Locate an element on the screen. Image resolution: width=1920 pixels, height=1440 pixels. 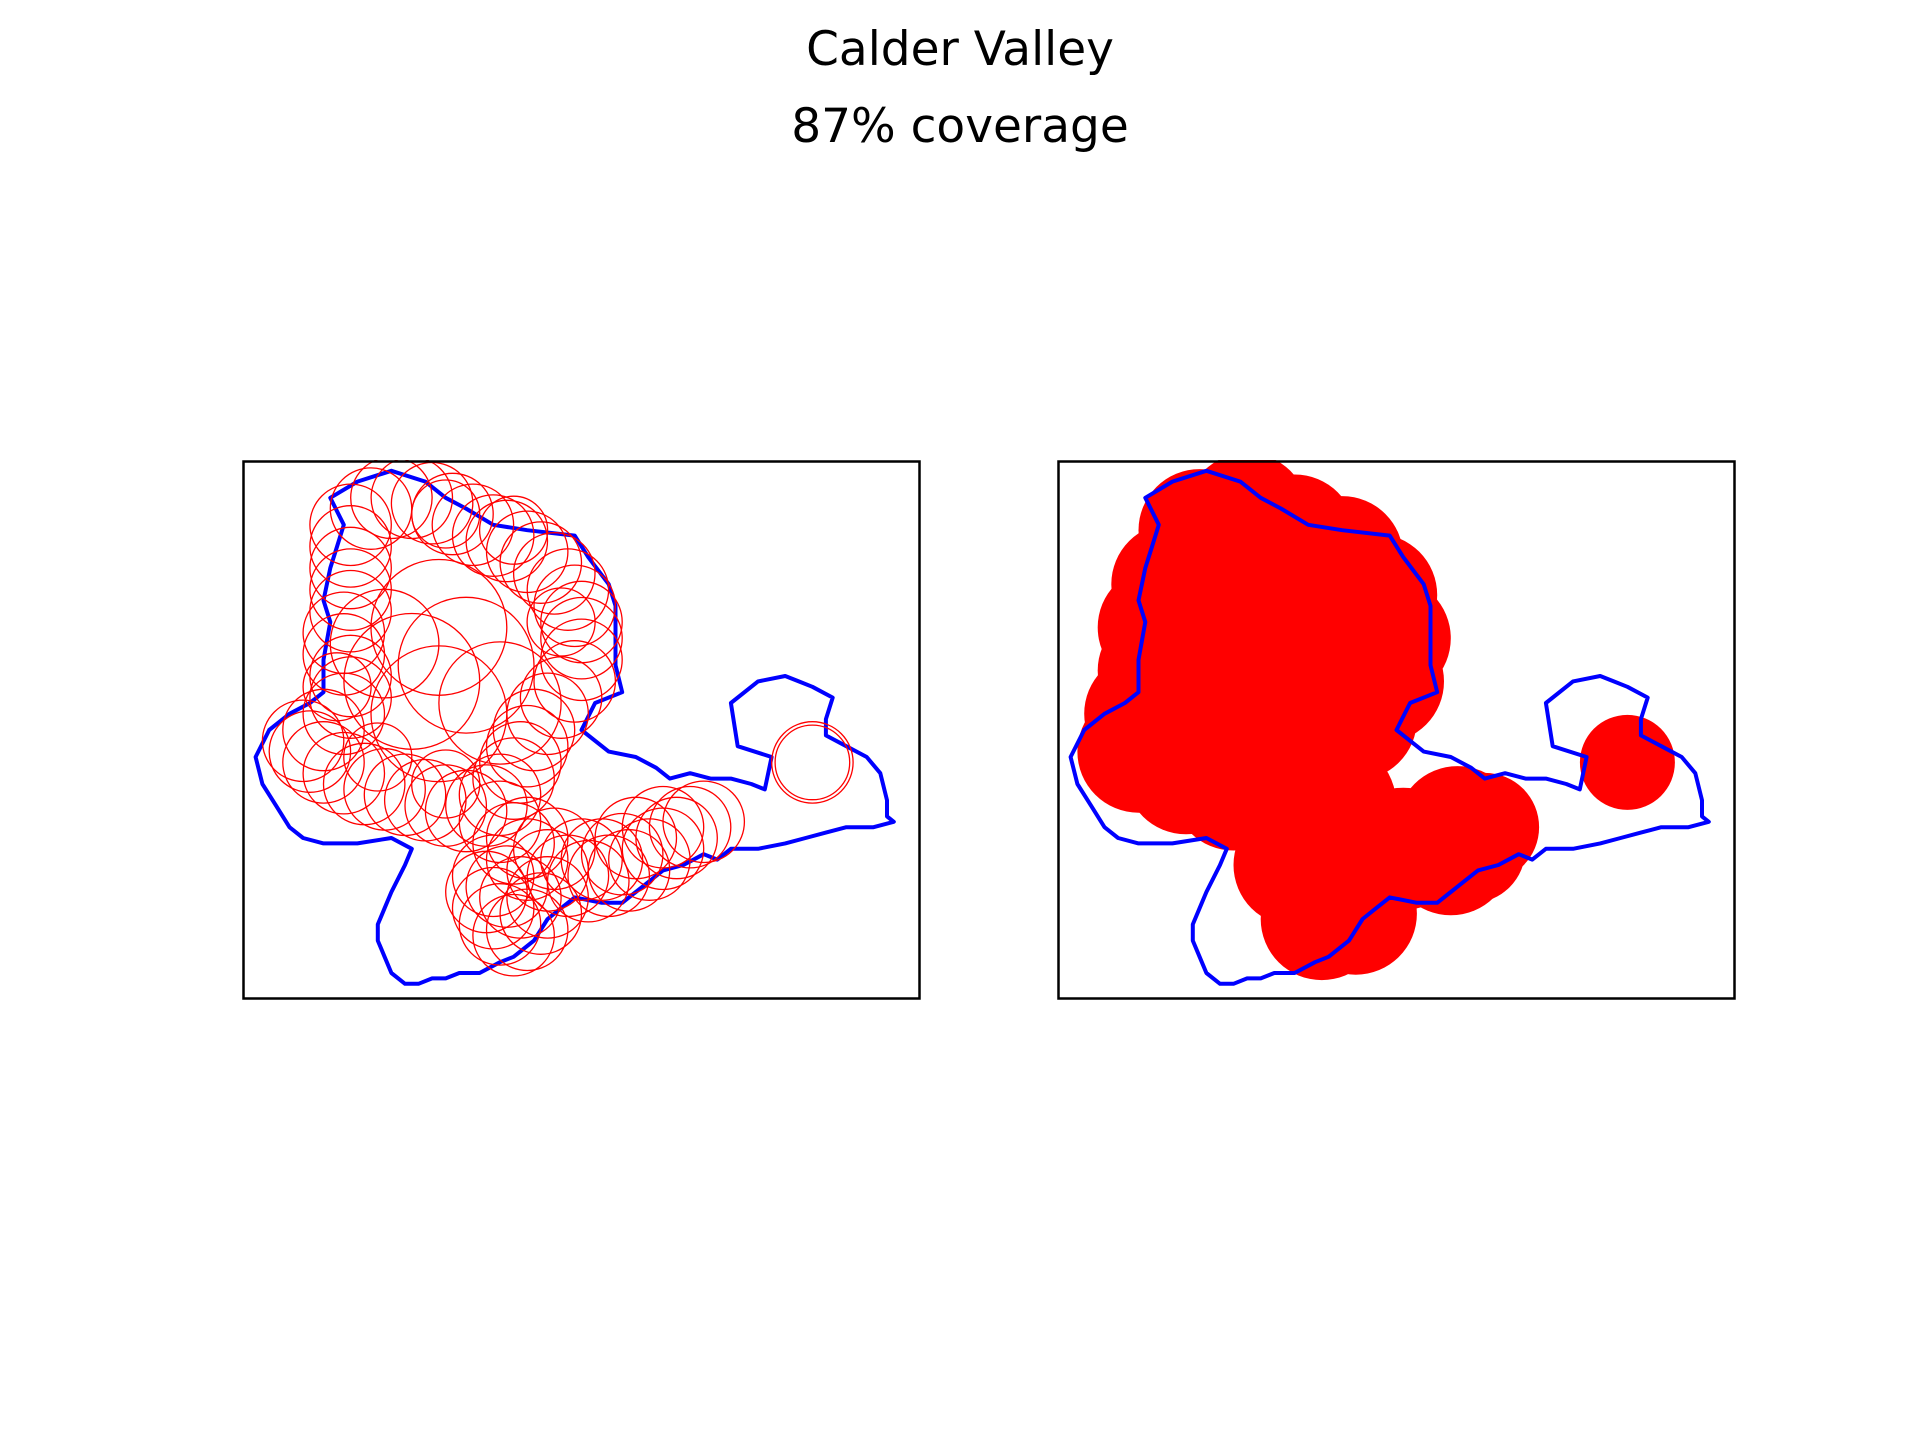
filled-circles-plot is located at coordinates (1396, 730).